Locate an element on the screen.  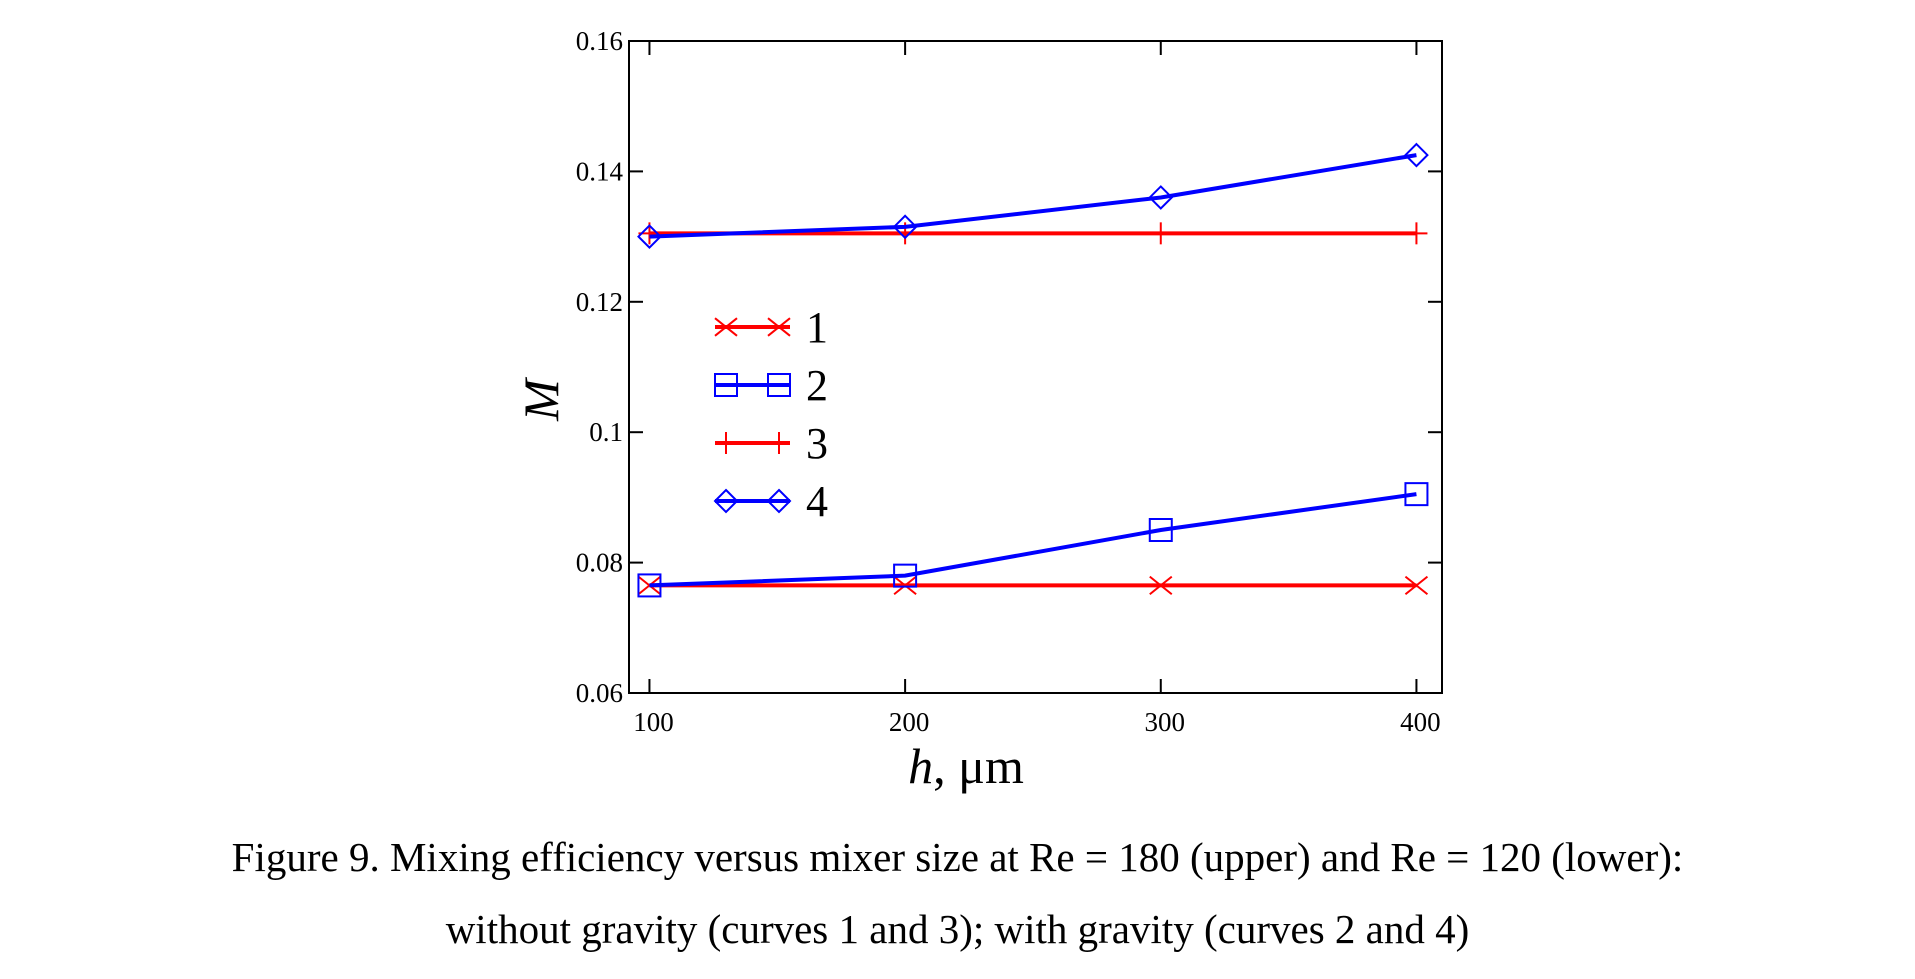
y-axis-title: M is located at coordinates (541, 399).